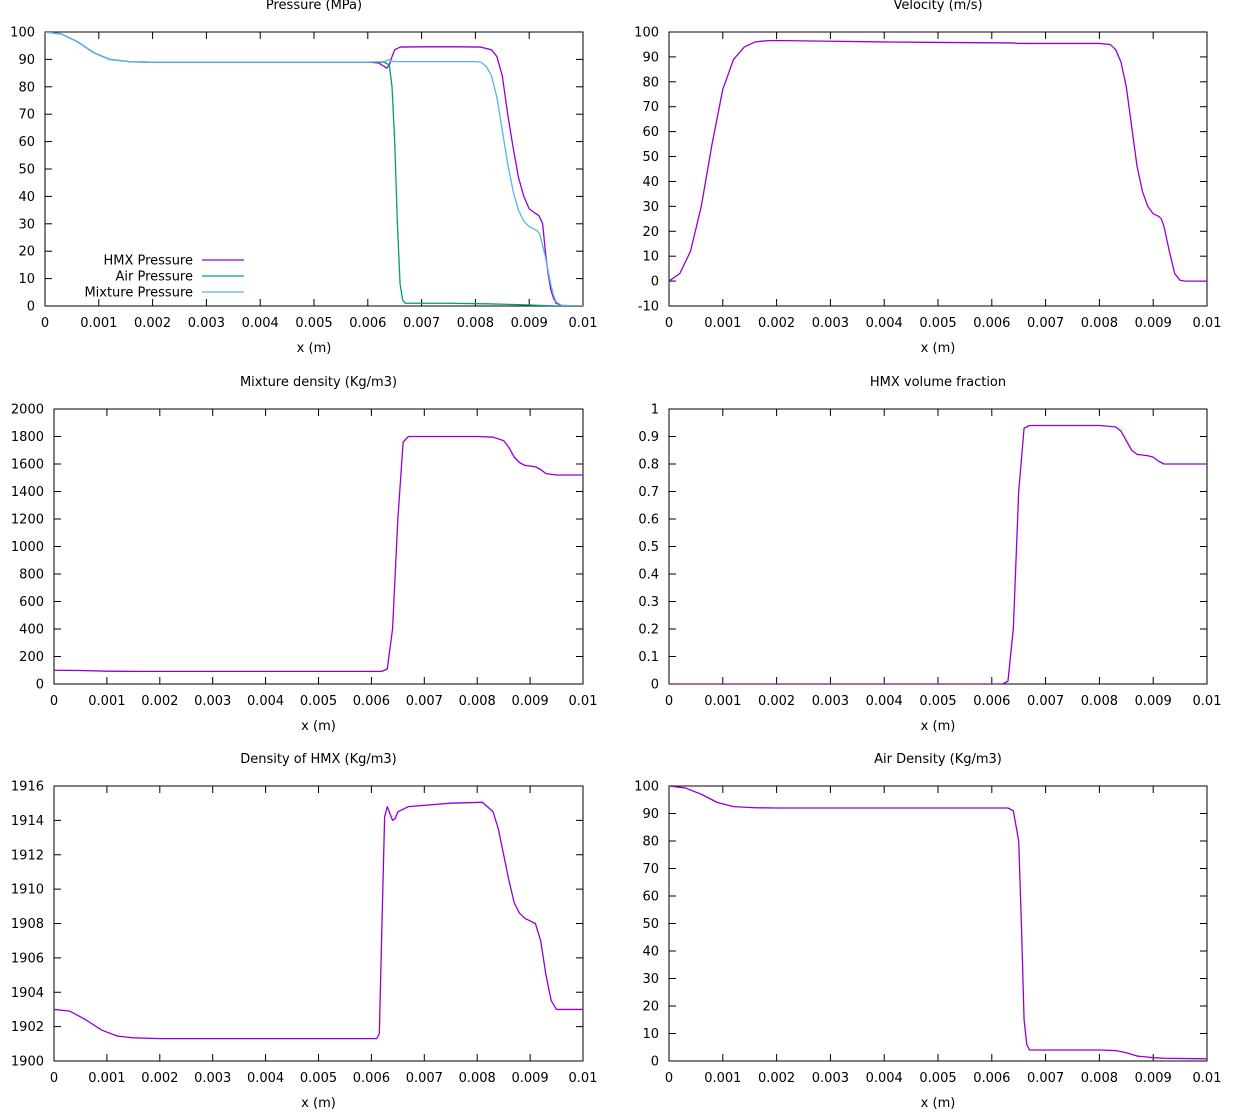  Describe the element at coordinates (27, 924) in the screenshot. I see `y-tick-label: 1908` at that location.